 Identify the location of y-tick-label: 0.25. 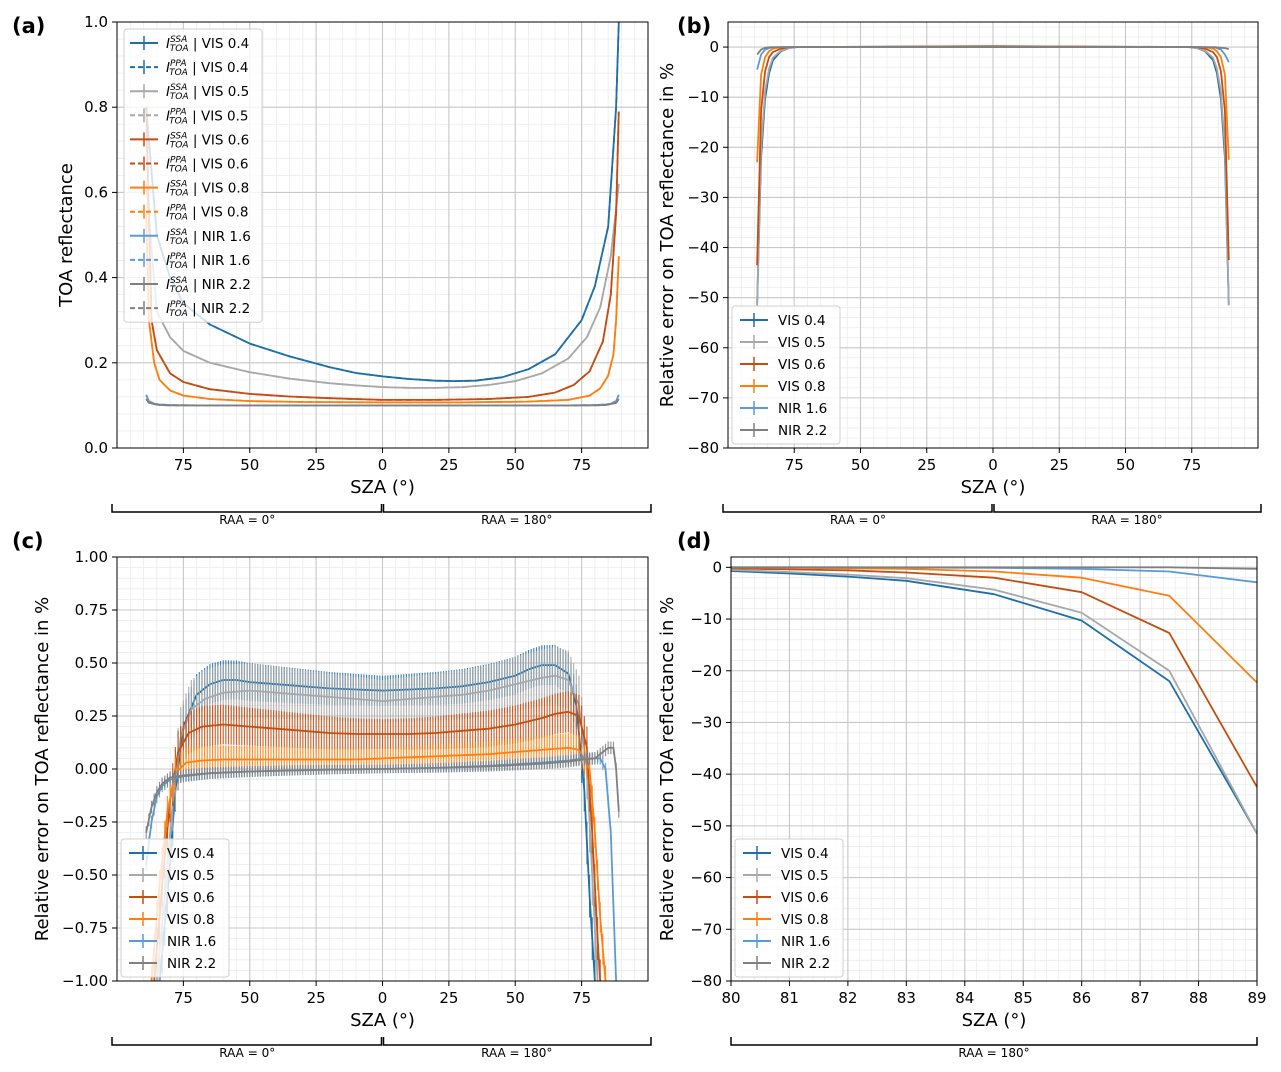
(91, 716).